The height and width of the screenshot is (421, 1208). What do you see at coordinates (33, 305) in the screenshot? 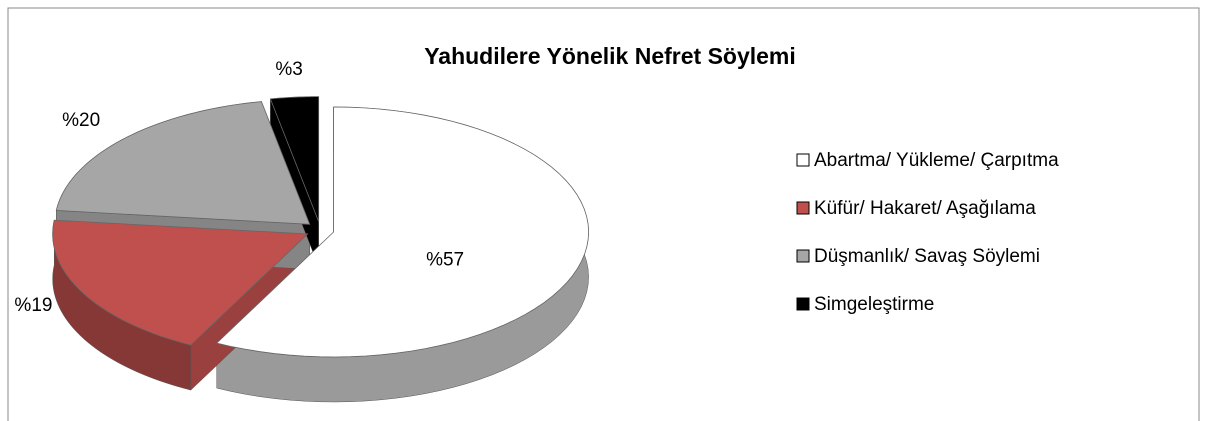
I see `data-label: %19` at bounding box center [33, 305].